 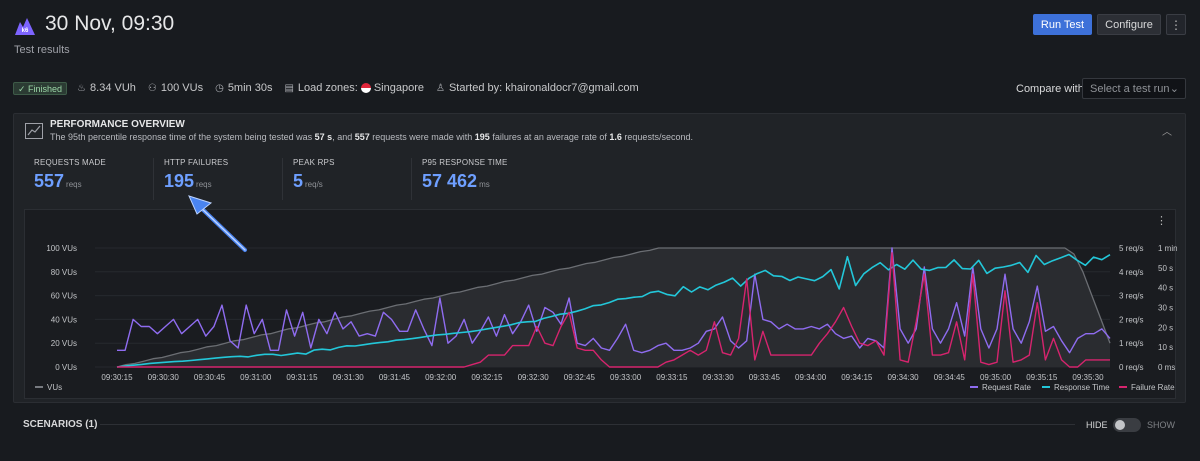 I want to click on y-req-tick: 4 req/s, so click(x=1131, y=272).